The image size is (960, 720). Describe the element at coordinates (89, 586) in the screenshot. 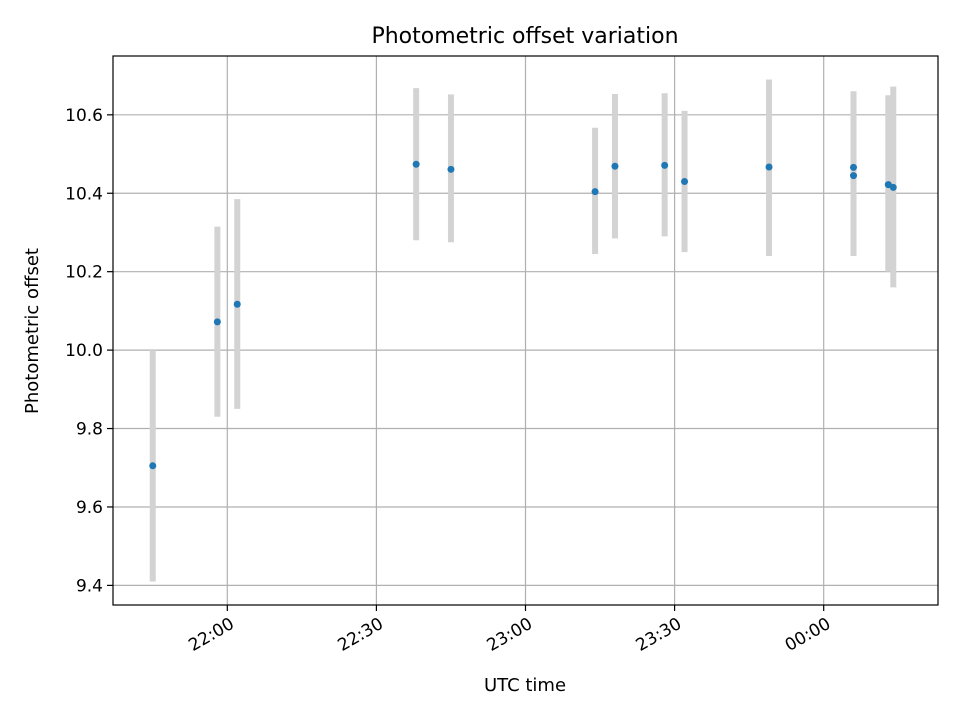

I see `y-tick-label: 9.4` at that location.